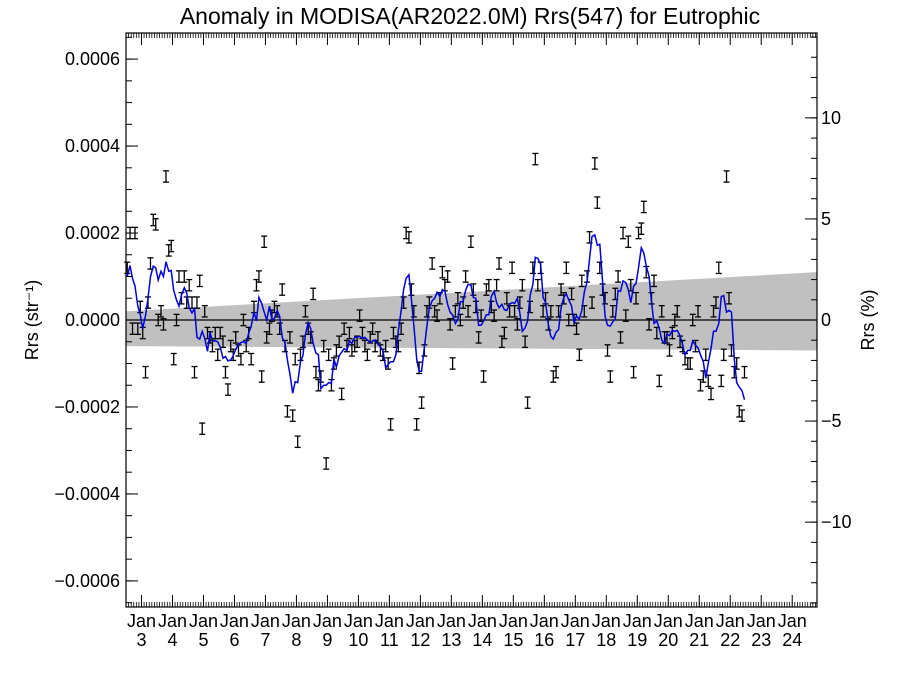  I want to click on x-tick-year-label: 15, so click(513, 640).